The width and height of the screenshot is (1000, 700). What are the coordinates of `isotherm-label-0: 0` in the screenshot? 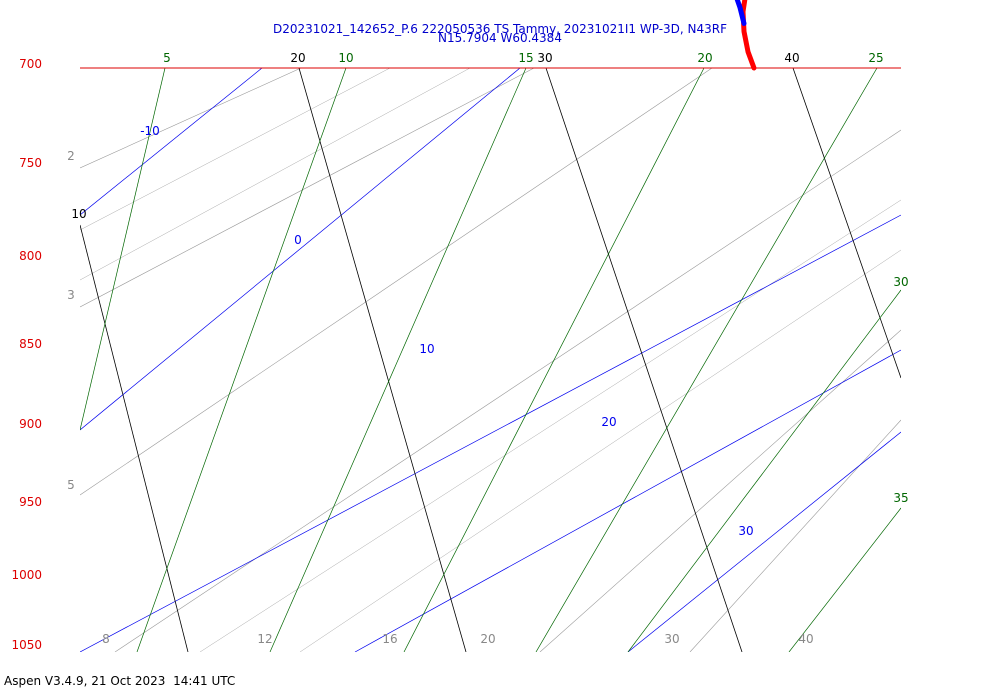 It's located at (298, 240).